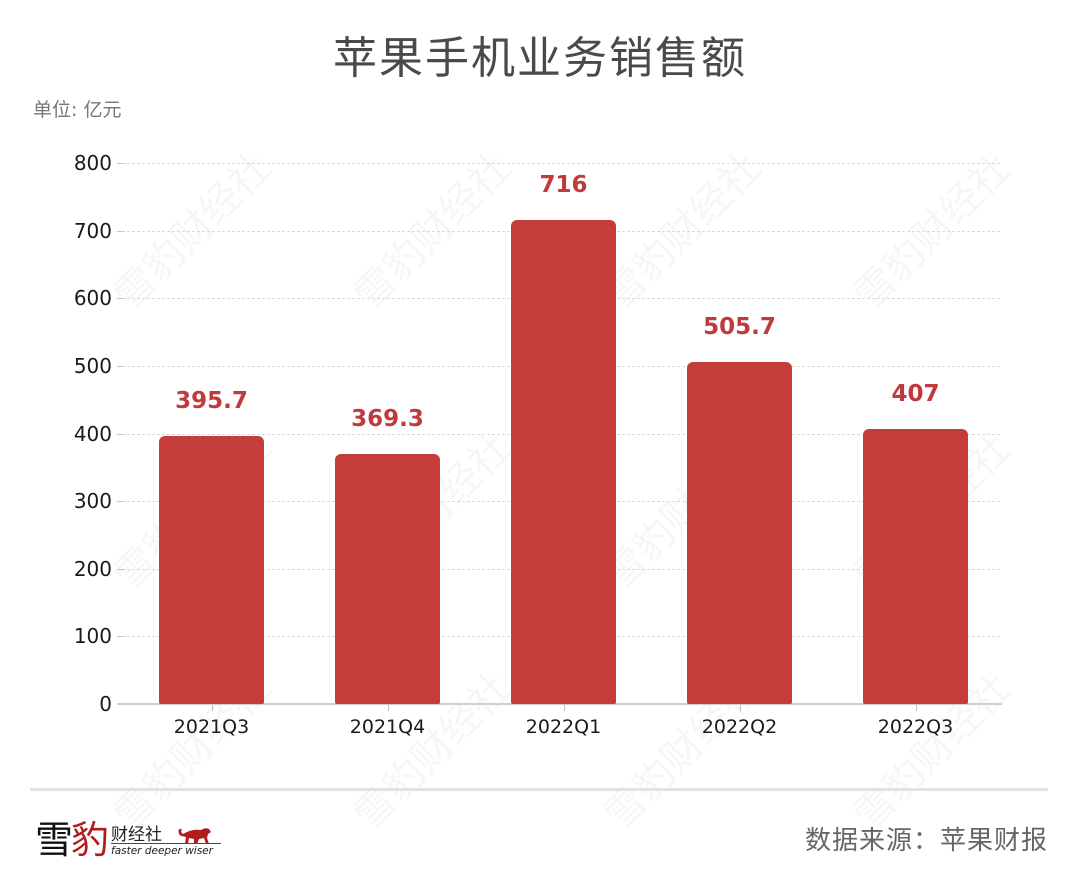 The image size is (1080, 889). What do you see at coordinates (739, 727) in the screenshot?
I see `x-tick-label: 2022Q2` at bounding box center [739, 727].